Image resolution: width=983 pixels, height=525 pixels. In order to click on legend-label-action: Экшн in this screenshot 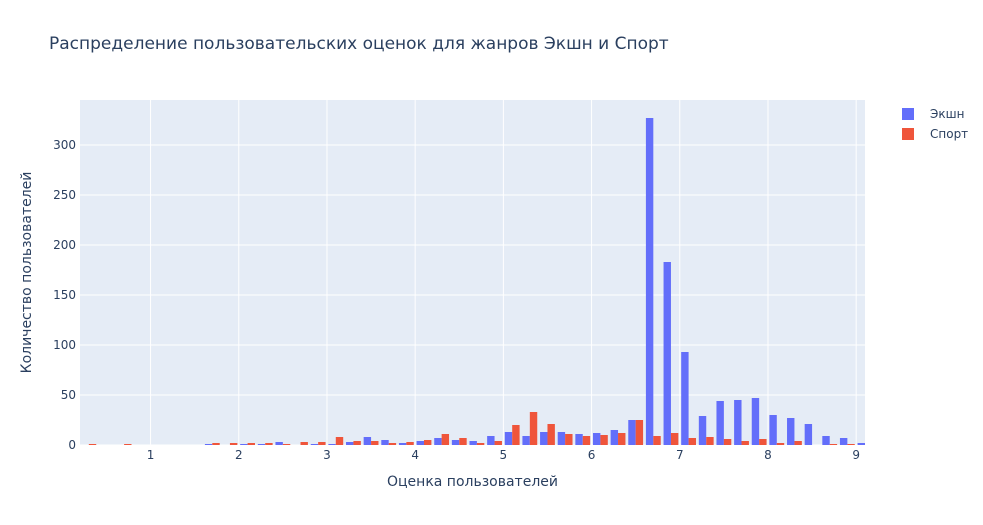, I will do `click(947, 114)`.